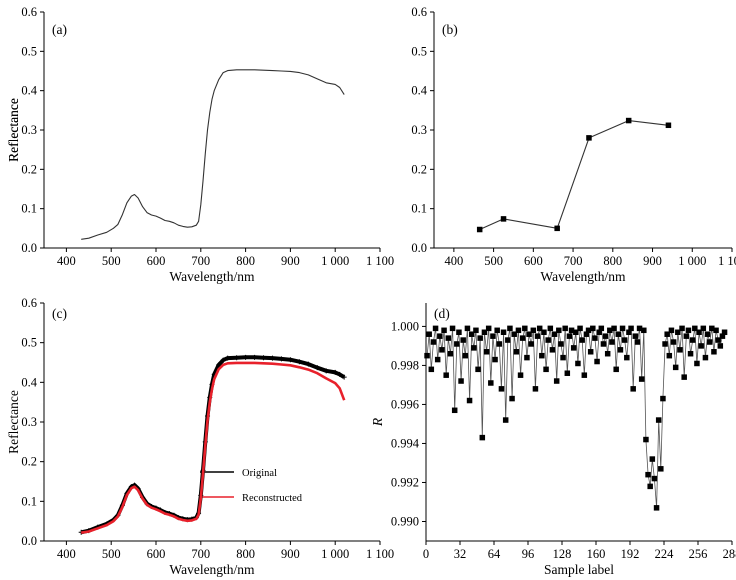 This screenshot has height=580, width=736. What do you see at coordinates (533, 261) in the screenshot?
I see `x-tick-label: 600` at bounding box center [533, 261].